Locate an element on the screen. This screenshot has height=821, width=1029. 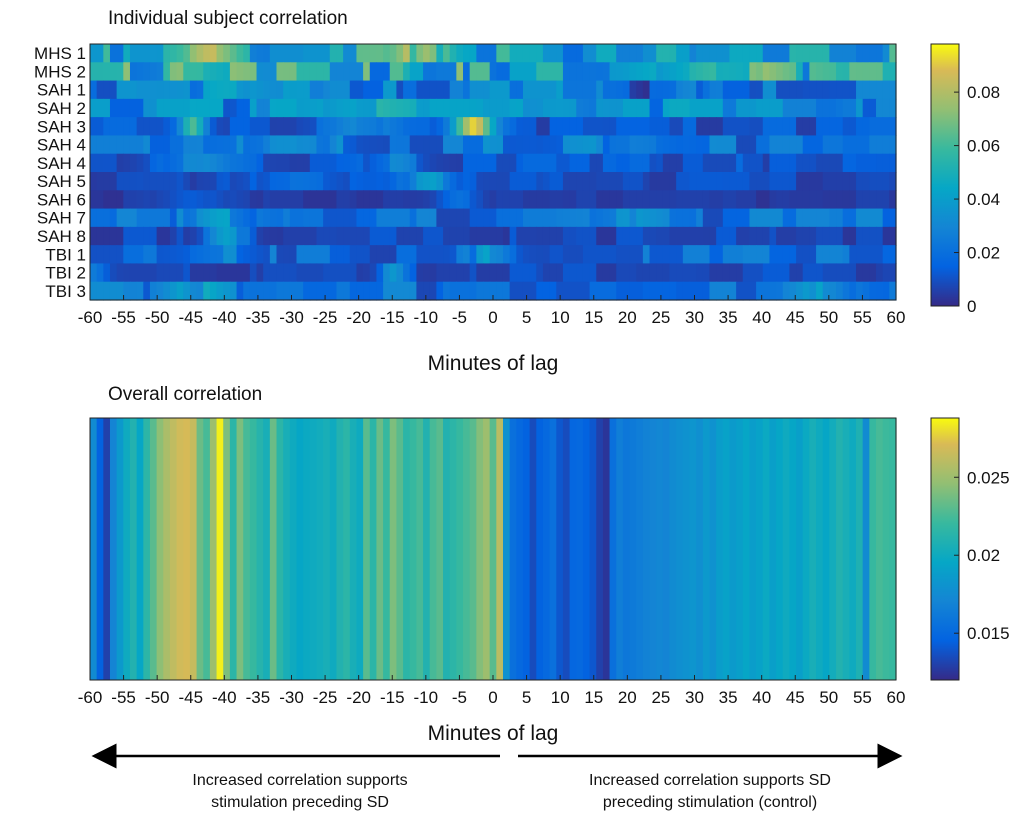
chart1-x-tick-label: 15 is located at coordinates (593, 317).